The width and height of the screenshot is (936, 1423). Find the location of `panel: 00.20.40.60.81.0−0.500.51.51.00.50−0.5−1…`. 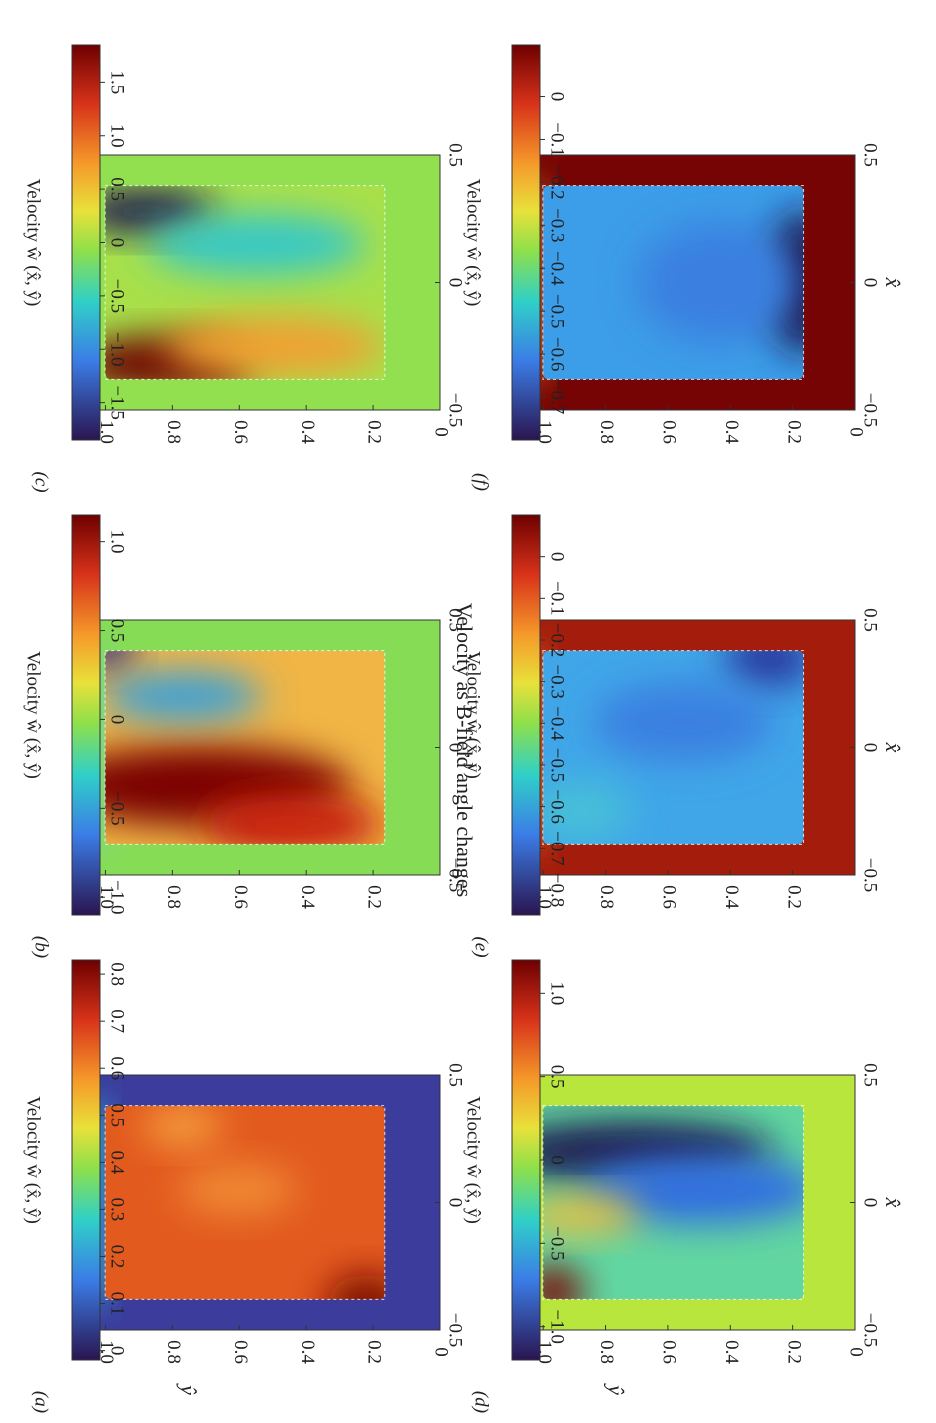

panel: 00.20.40.60.81.0−0.500.51.51.00.50−0.5−1… is located at coordinates (244, 268).